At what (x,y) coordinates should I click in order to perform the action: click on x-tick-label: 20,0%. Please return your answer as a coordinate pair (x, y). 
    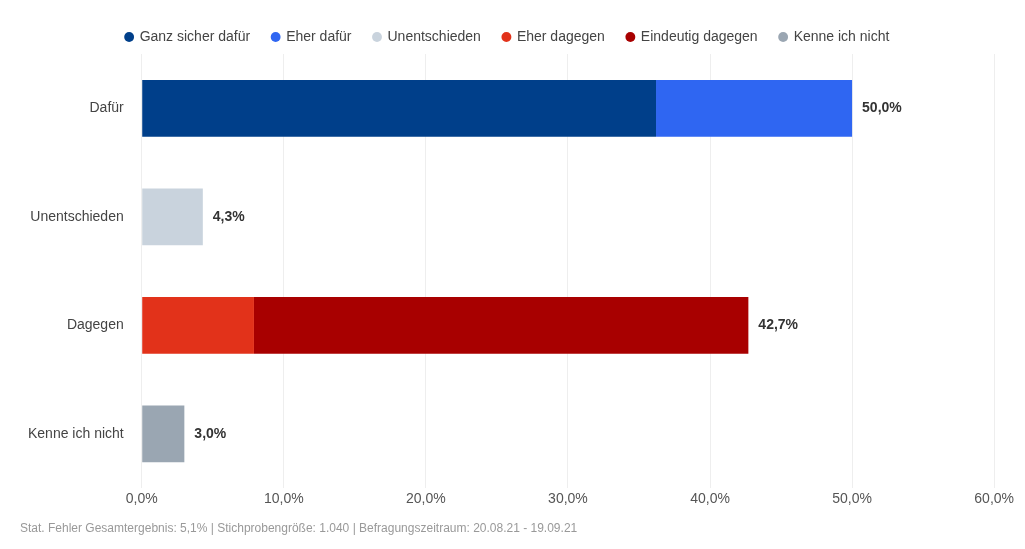
    Looking at the image, I should click on (426, 498).